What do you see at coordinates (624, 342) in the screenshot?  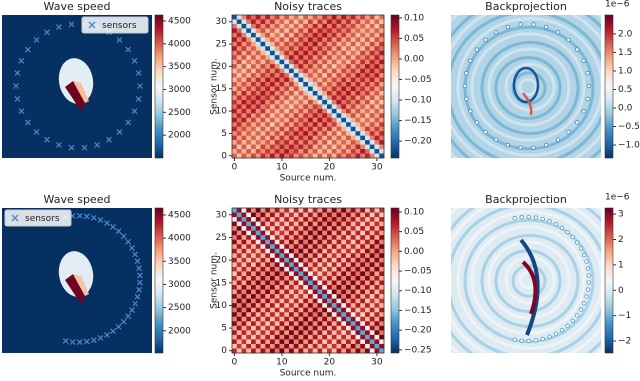 I see `colorbar-tick-label: −2` at bounding box center [624, 342].